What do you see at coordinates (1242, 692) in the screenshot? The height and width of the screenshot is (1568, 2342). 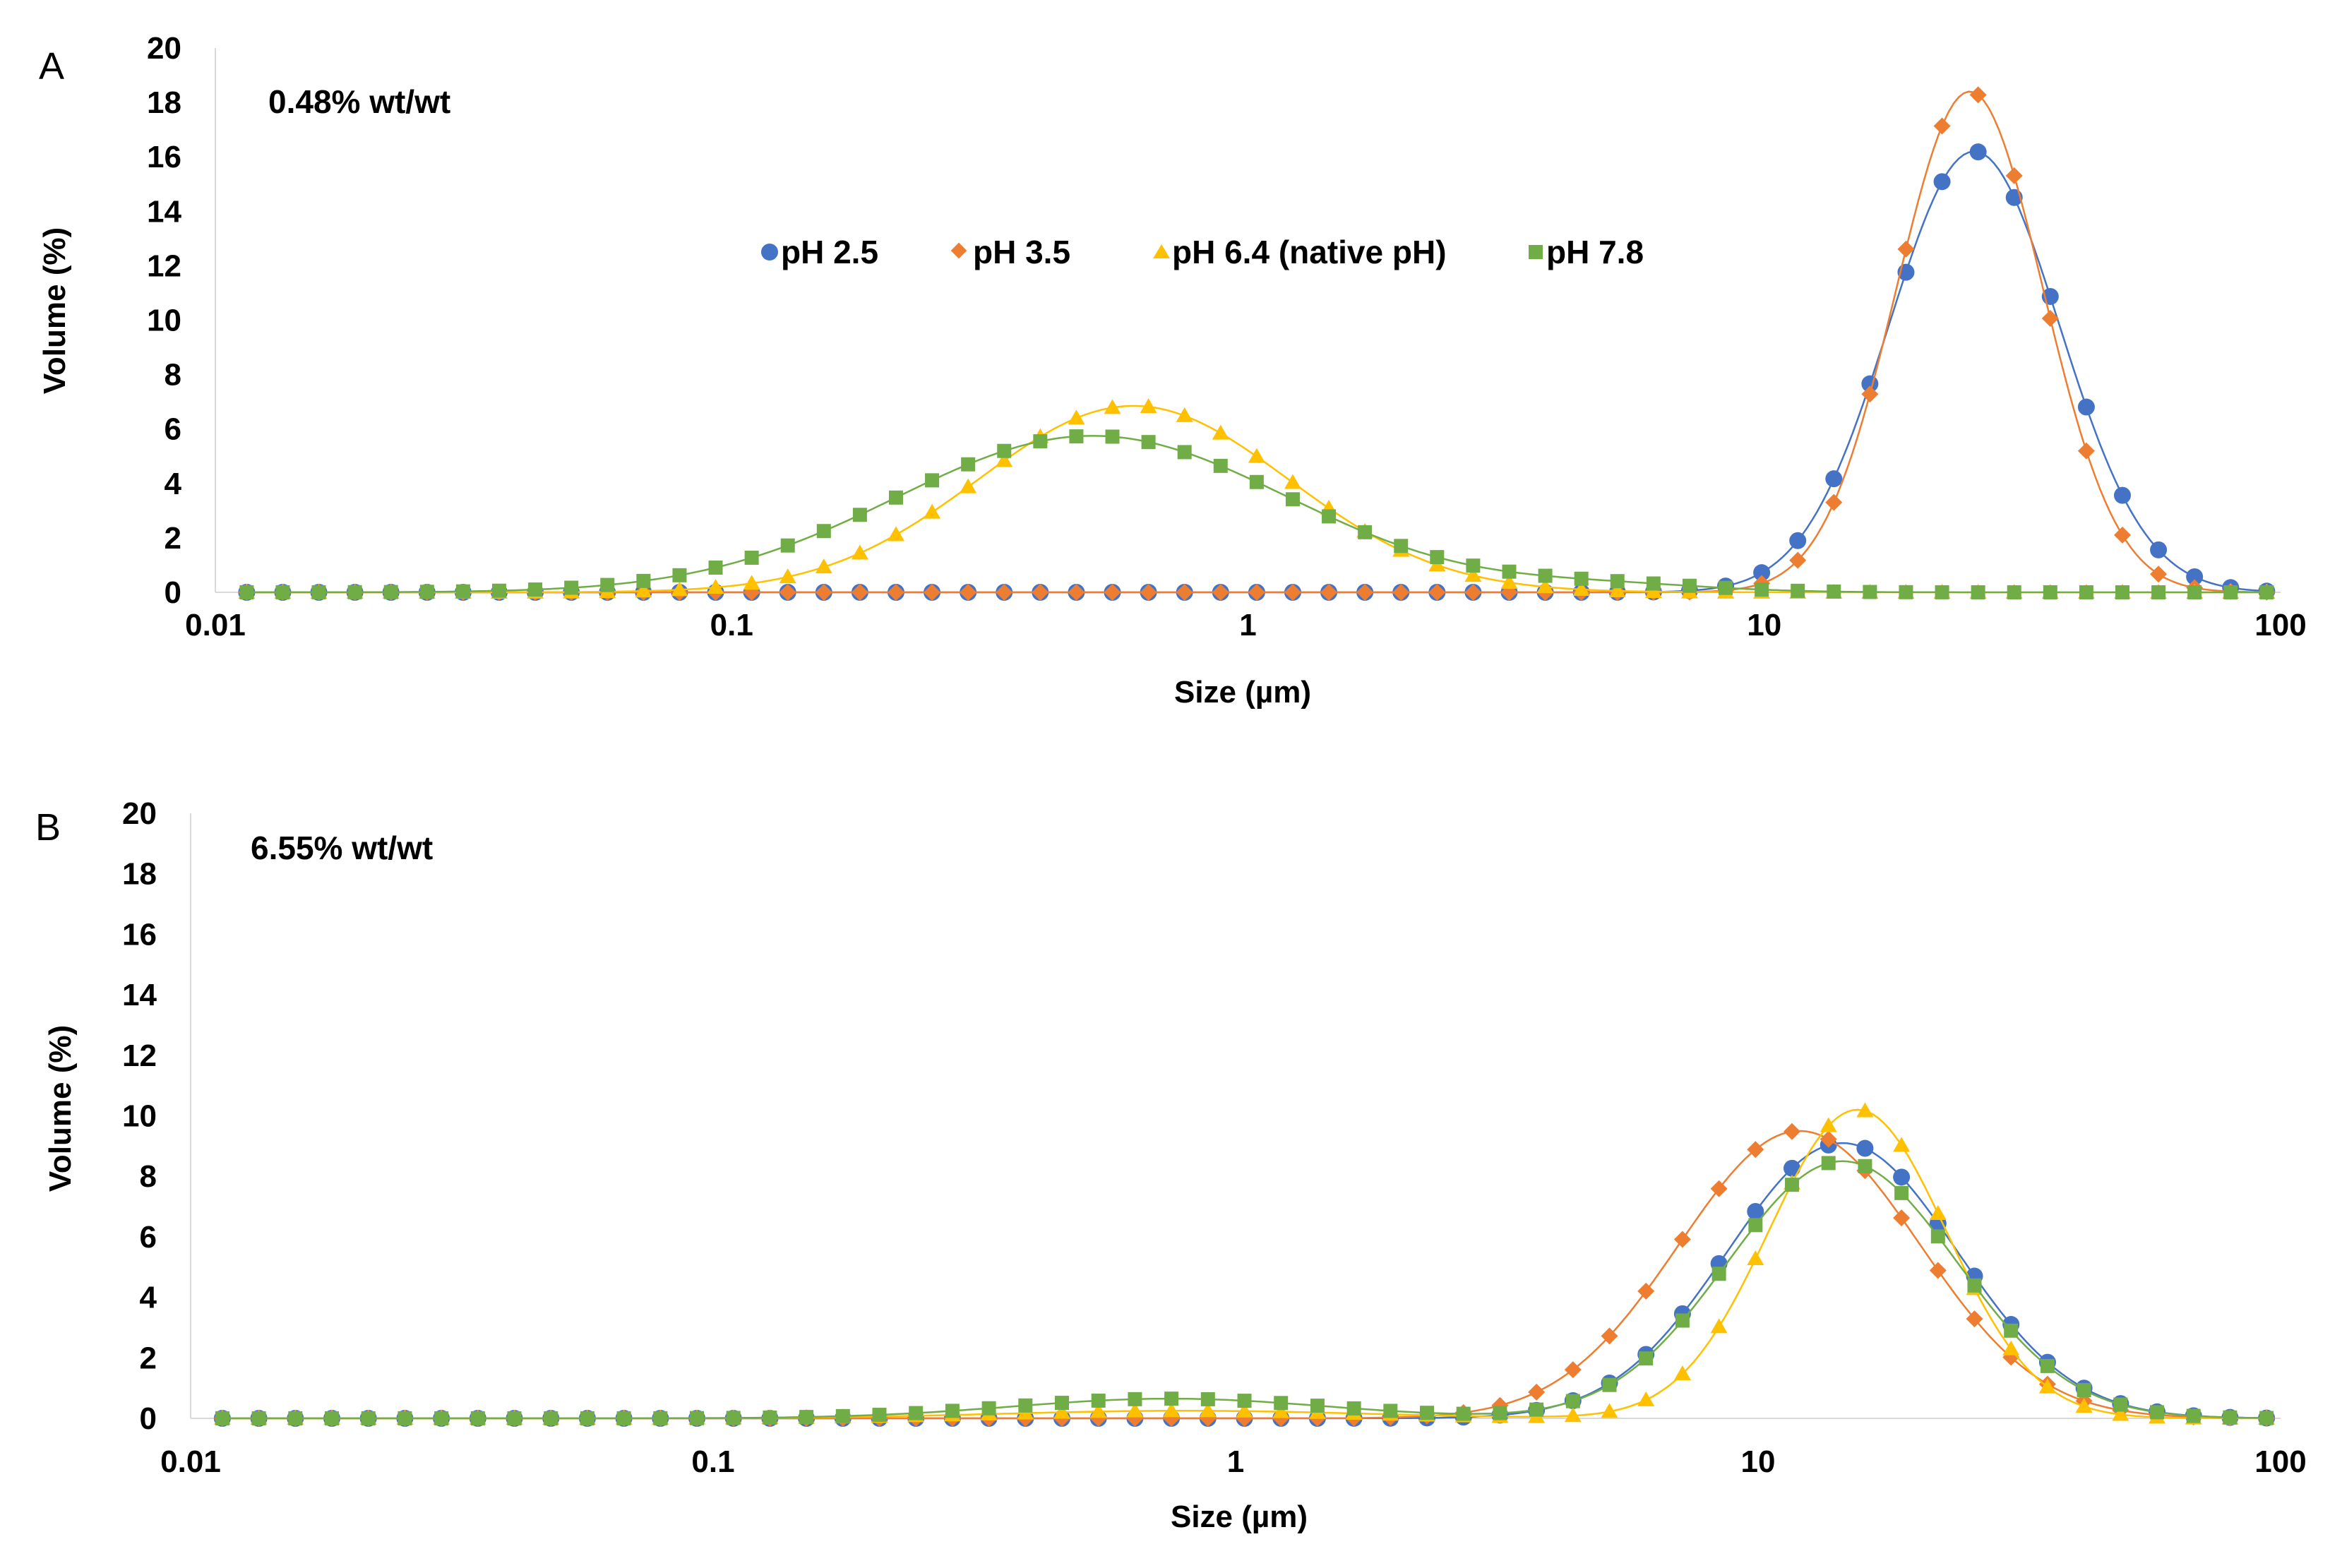 I see `panel-a-x-axis-title: Size (µm)` at bounding box center [1242, 692].